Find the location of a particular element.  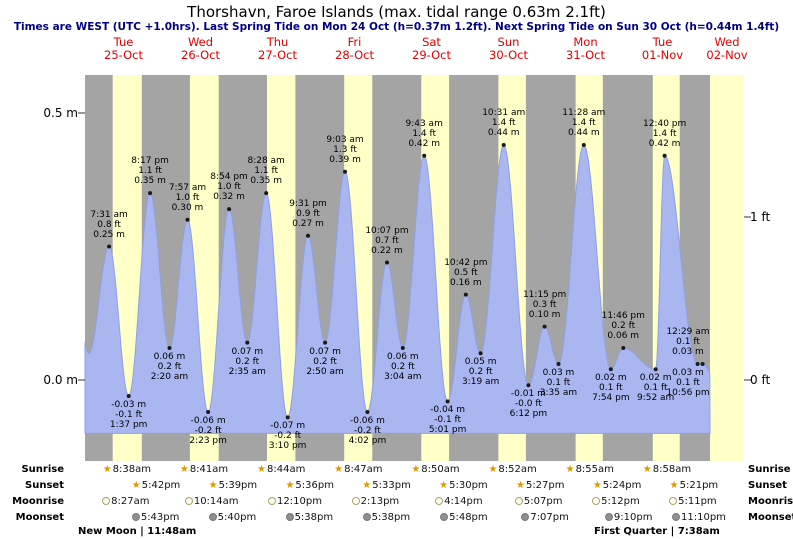

moonrise-time-text: 2:13pm is located at coordinates (380, 501).